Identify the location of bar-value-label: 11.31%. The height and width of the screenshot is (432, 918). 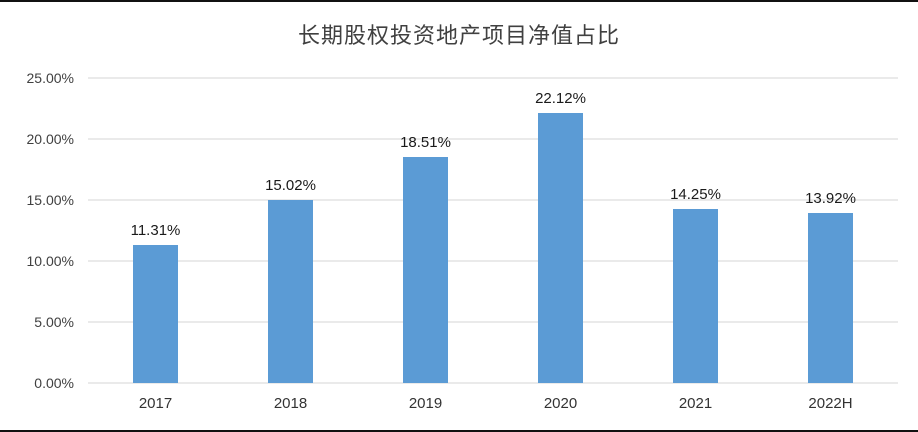
(155, 231).